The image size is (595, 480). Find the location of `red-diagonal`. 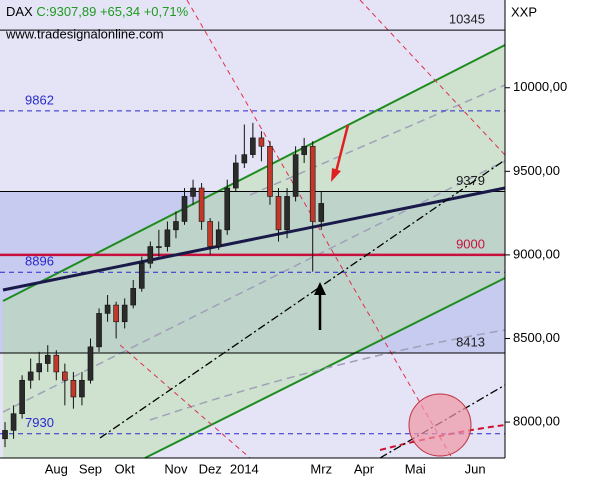

red-diagonal is located at coordinates (185, 401).